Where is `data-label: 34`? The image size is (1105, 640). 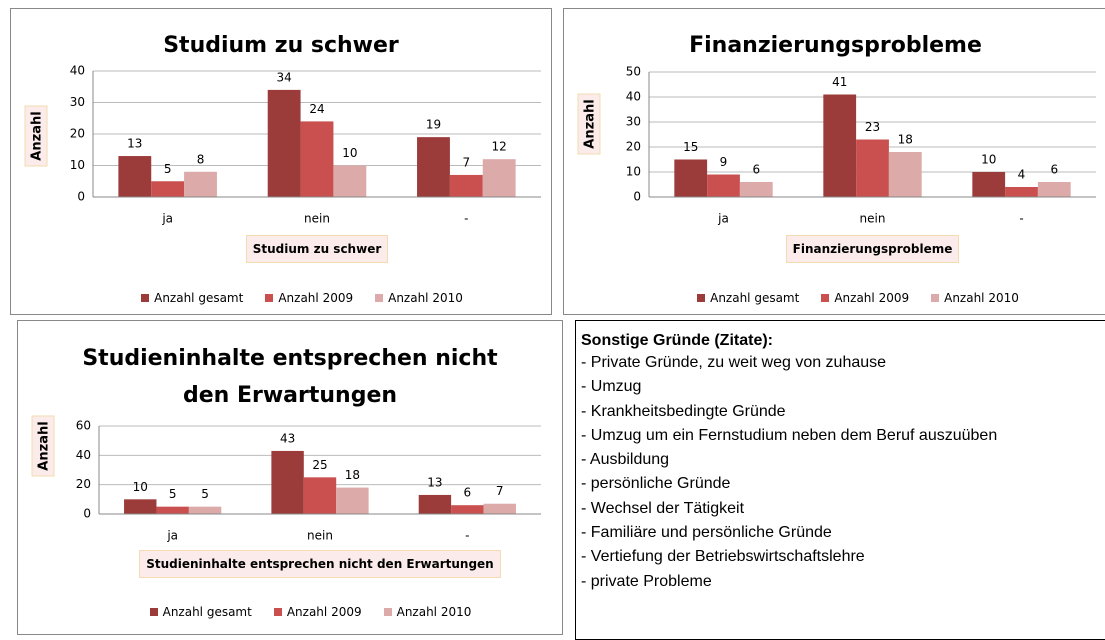
data-label: 34 is located at coordinates (284, 77).